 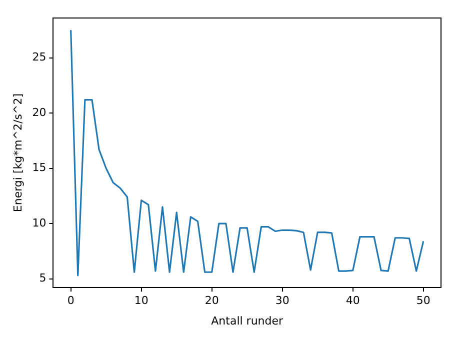 What do you see at coordinates (211, 301) in the screenshot?
I see `x-tick-label: 20` at bounding box center [211, 301].